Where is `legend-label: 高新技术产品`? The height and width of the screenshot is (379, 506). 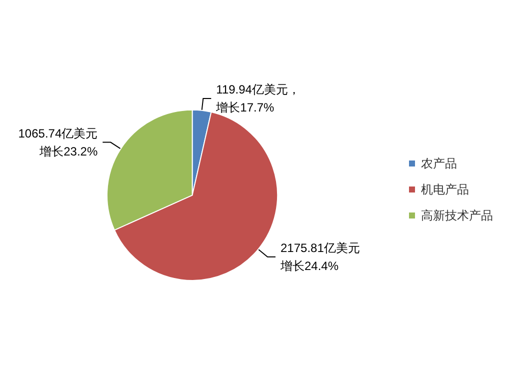
legend-label: 高新技术产品 is located at coordinates (457, 215).